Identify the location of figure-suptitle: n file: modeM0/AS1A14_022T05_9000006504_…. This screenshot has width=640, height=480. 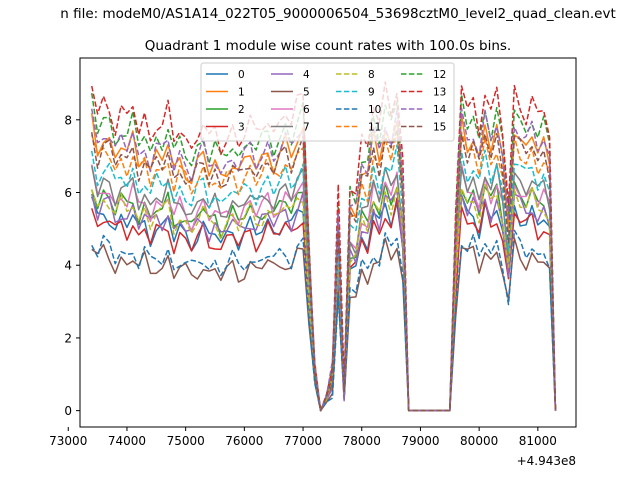
(338, 14).